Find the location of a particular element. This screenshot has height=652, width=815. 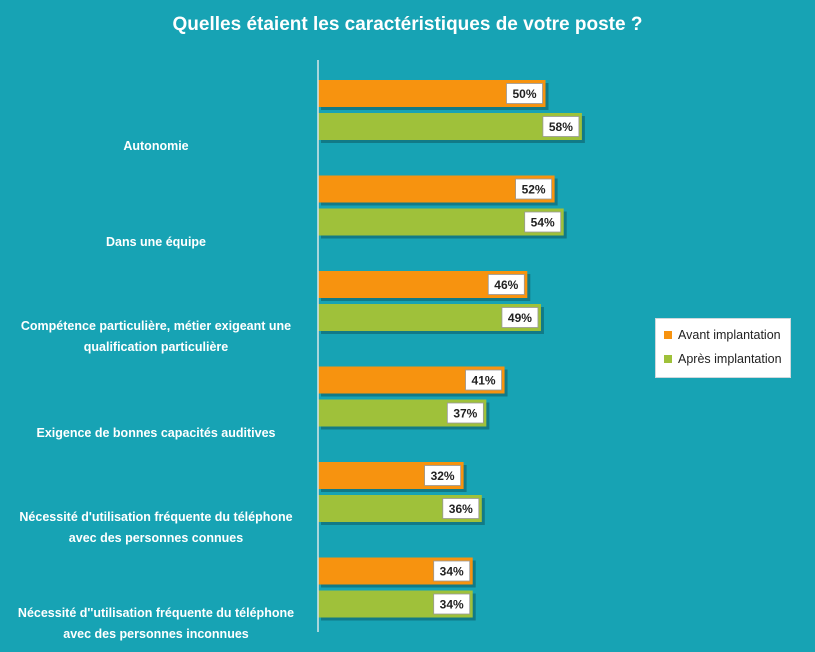

data-label-avant: 41% is located at coordinates (484, 381).